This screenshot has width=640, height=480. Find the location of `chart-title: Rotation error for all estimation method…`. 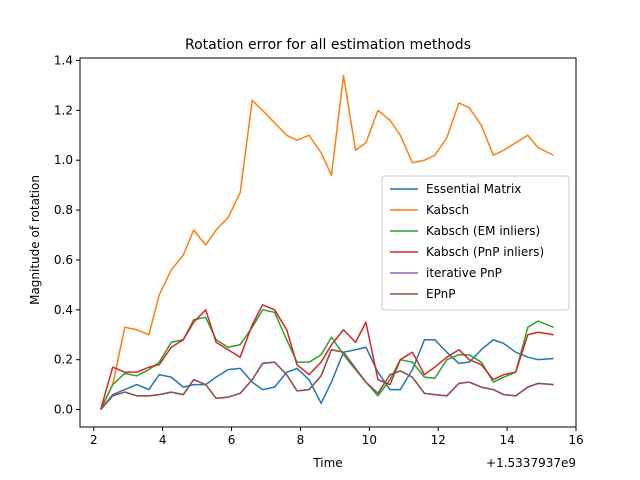

chart-title: Rotation error for all estimation method… is located at coordinates (328, 45).